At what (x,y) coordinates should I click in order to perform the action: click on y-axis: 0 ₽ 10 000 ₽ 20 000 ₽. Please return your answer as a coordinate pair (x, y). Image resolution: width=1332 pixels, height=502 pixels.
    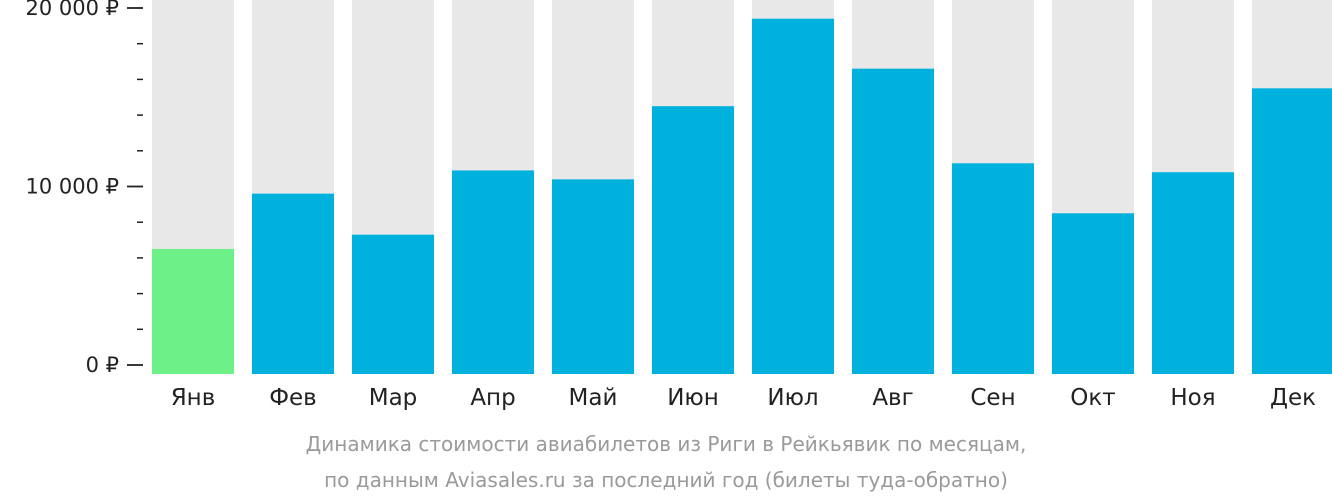
    Looking at the image, I should click on (84, 188).